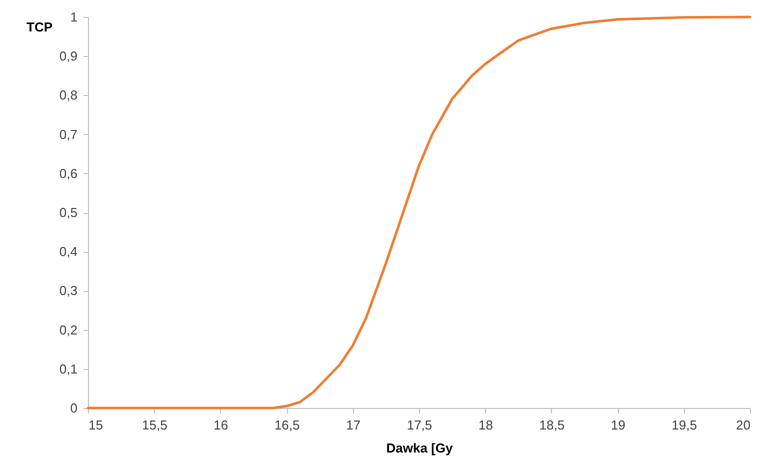  I want to click on y-tick-label: 0,9, so click(68, 56).